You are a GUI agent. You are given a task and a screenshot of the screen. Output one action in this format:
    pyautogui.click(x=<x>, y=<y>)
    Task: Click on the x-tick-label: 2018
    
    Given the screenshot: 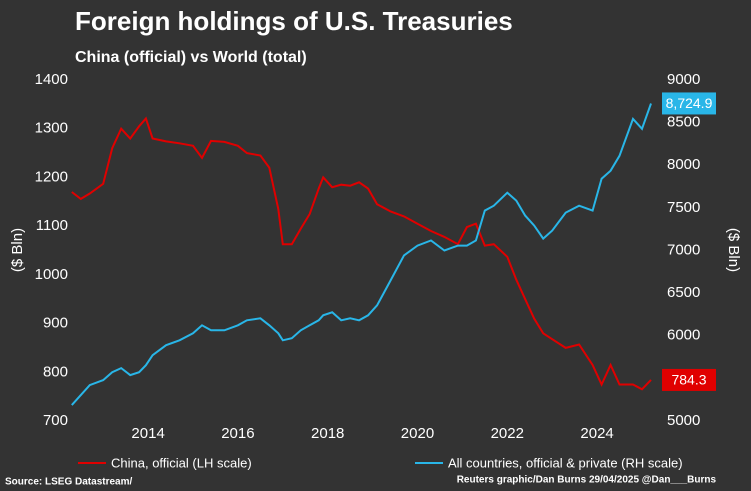 What is the action you would take?
    pyautogui.click(x=327, y=433)
    